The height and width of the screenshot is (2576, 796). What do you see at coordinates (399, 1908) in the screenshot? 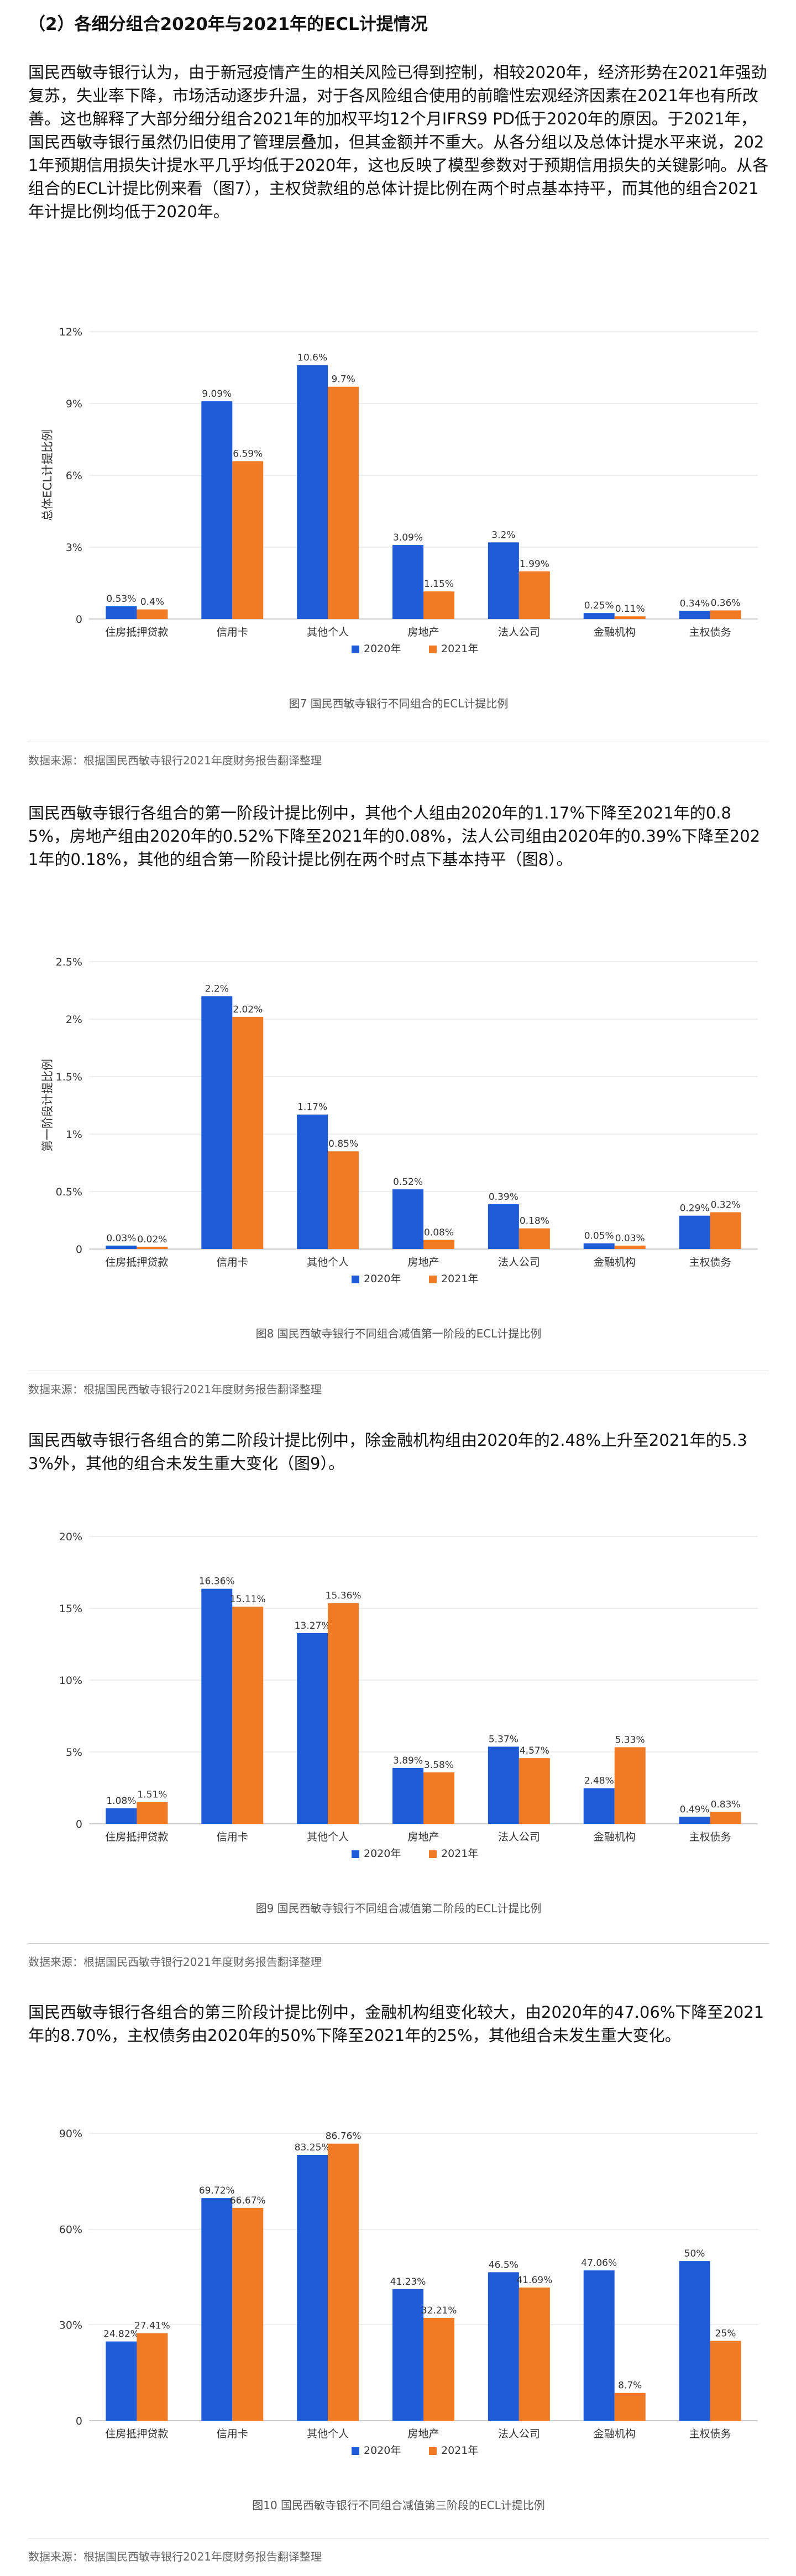
I see `figure-caption: 图9 国民西敏寺银行不同组合减值第二阶段的ECL计提比例` at bounding box center [399, 1908].